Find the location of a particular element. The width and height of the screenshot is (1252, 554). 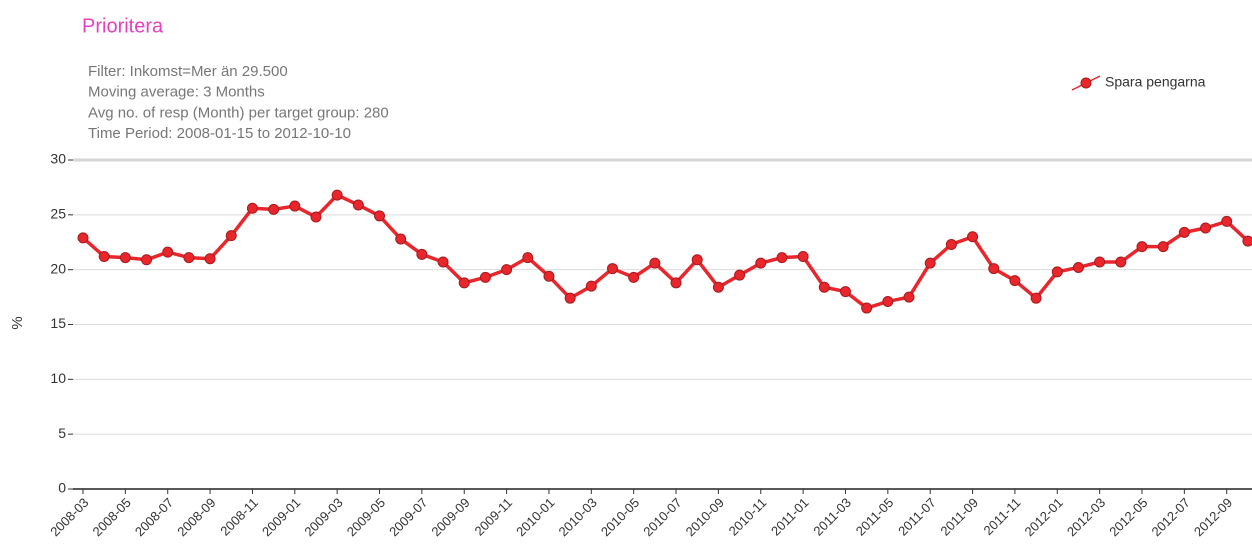

y-tick-label: 25 is located at coordinates (58, 214).